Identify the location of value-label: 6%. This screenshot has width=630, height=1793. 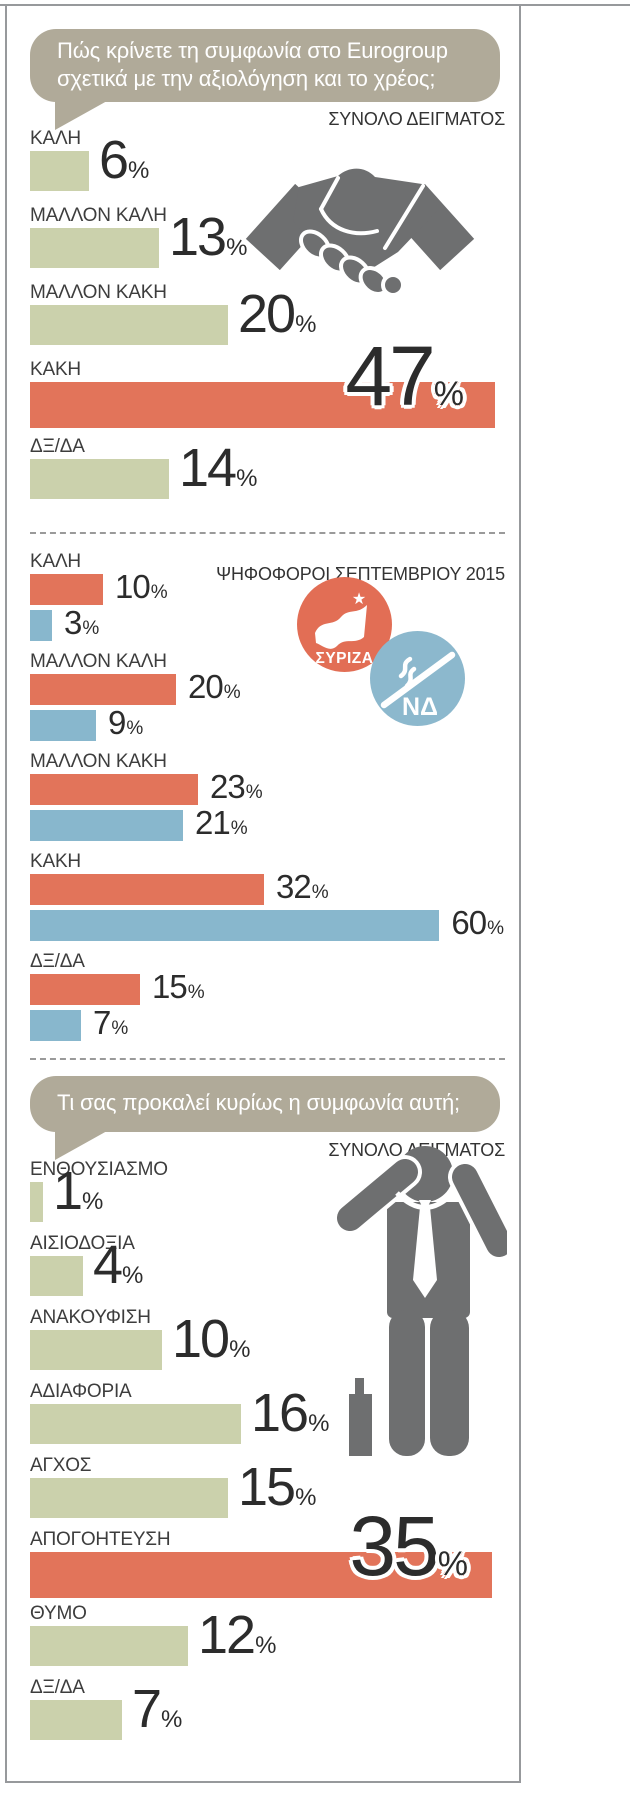
(124, 162).